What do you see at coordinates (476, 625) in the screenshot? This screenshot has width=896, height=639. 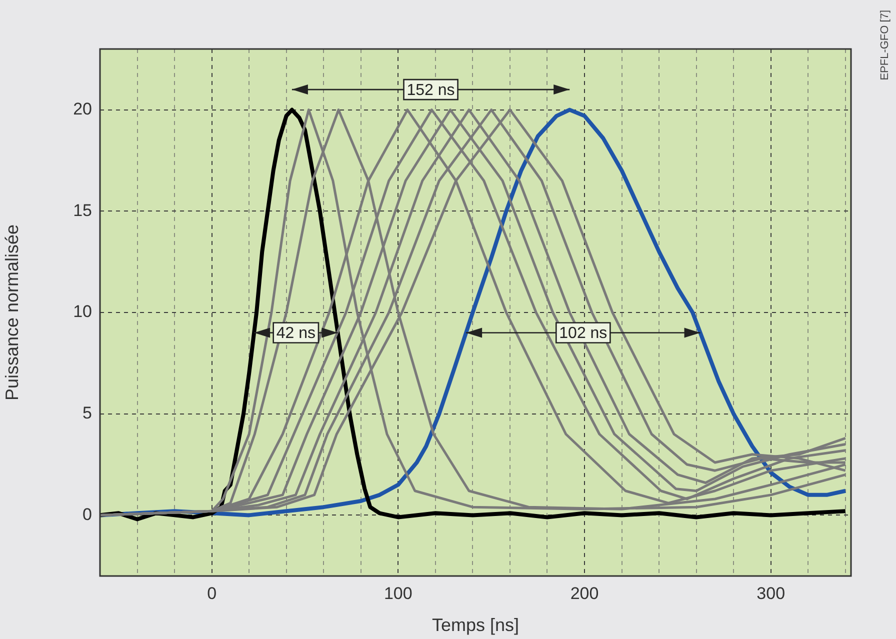 I see `x-axis-title: Temps [ns]` at bounding box center [476, 625].